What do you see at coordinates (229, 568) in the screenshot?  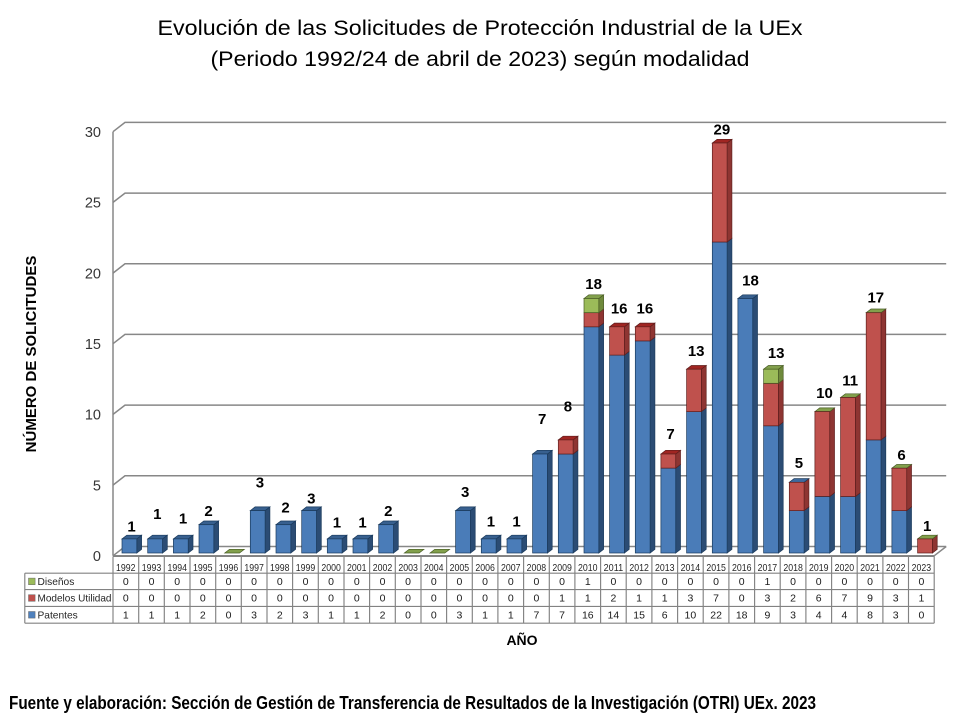 I see `svg-text: 1996` at bounding box center [229, 568].